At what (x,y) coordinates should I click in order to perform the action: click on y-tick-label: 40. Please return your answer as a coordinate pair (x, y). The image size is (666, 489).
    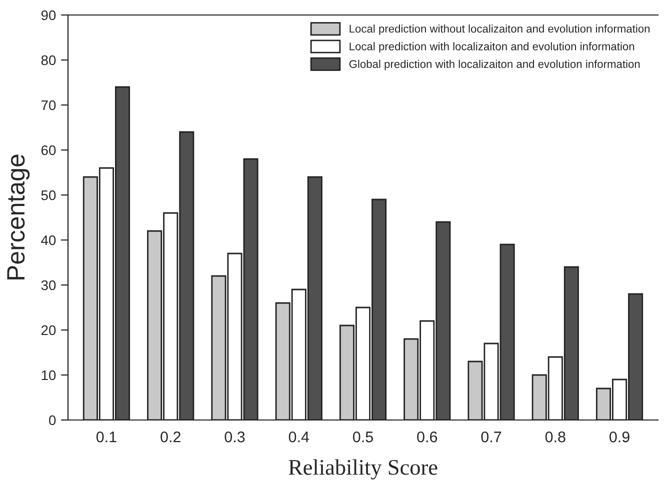
    Looking at the image, I should click on (48, 240).